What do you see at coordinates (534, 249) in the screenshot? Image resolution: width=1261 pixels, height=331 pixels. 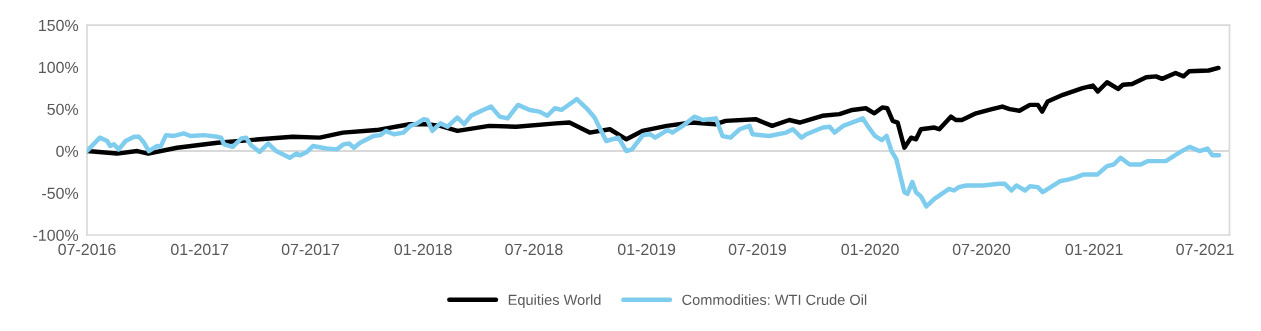 I see `x-tick-label: 07-2018` at bounding box center [534, 249].